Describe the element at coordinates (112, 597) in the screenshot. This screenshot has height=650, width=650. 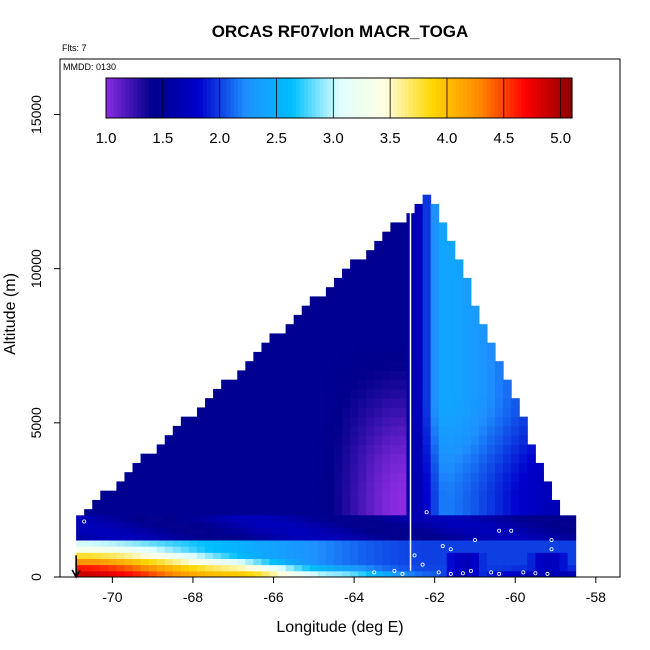
I see `x-tick-label: -70` at that location.